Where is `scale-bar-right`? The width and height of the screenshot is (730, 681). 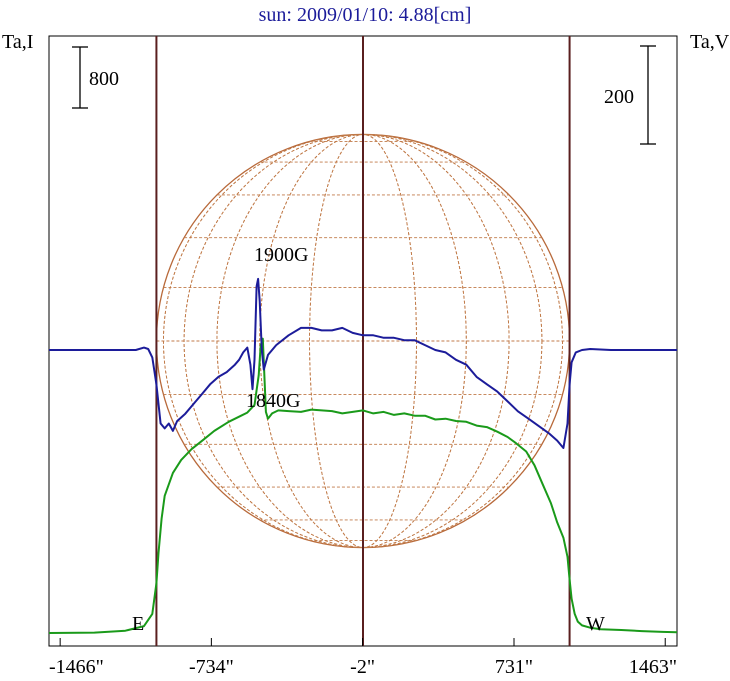
scale-bar-right is located at coordinates (648, 95).